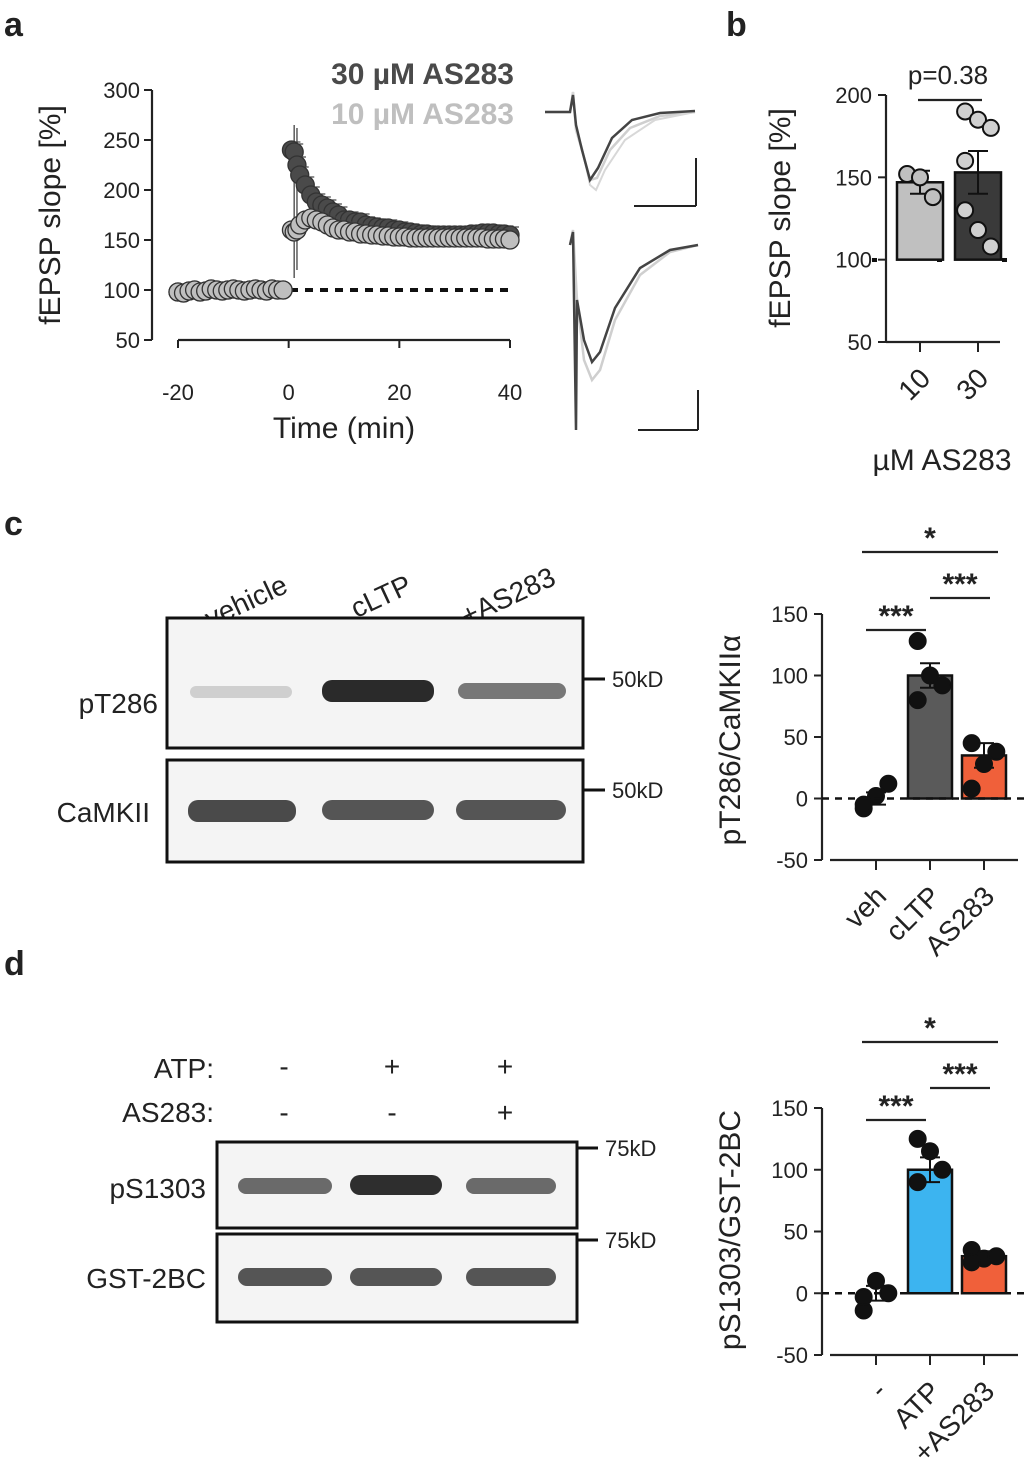  Describe the element at coordinates (789, 1170) in the screenshot. I see `panel-d-y-tick-label-3: 100` at that location.